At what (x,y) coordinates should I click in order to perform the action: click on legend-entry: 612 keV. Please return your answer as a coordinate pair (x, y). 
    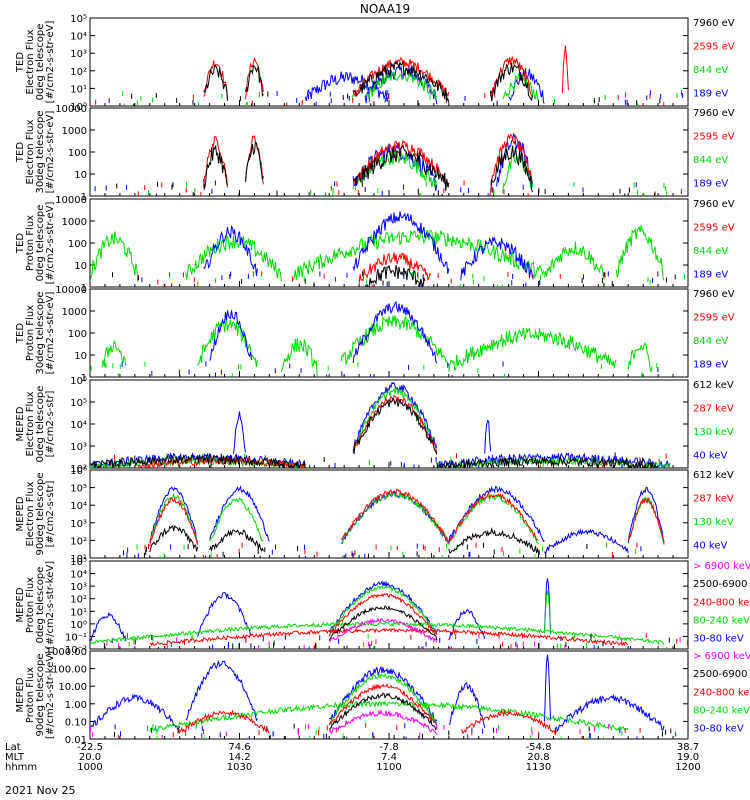
    Looking at the image, I should click on (713, 385).